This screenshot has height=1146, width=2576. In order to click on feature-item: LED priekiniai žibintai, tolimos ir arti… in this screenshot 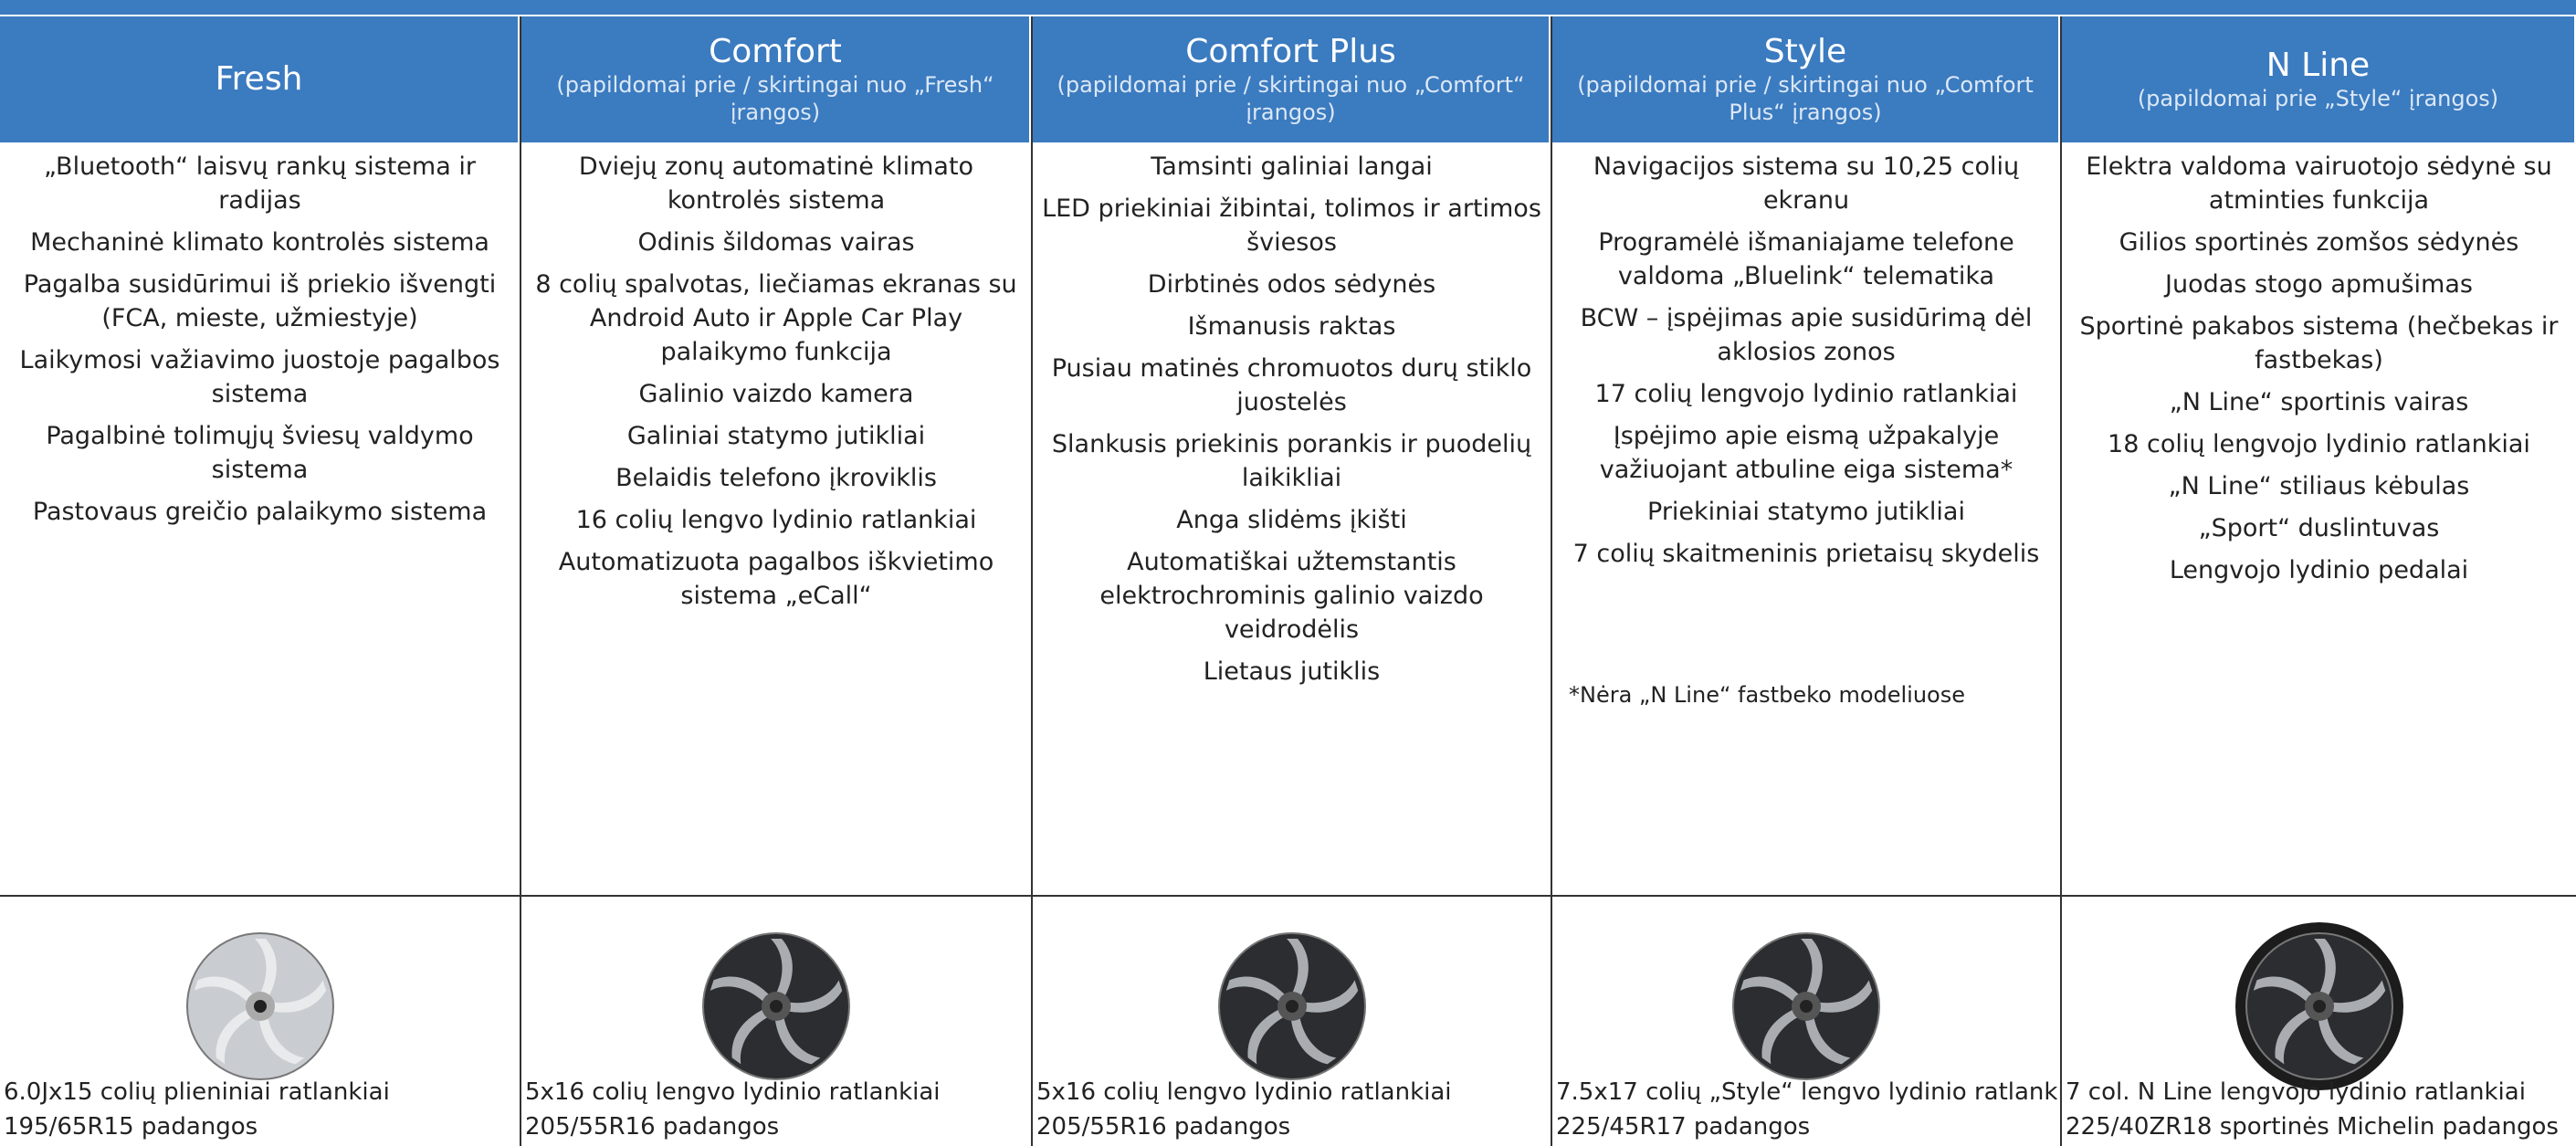, I will do `click(1291, 226)`.